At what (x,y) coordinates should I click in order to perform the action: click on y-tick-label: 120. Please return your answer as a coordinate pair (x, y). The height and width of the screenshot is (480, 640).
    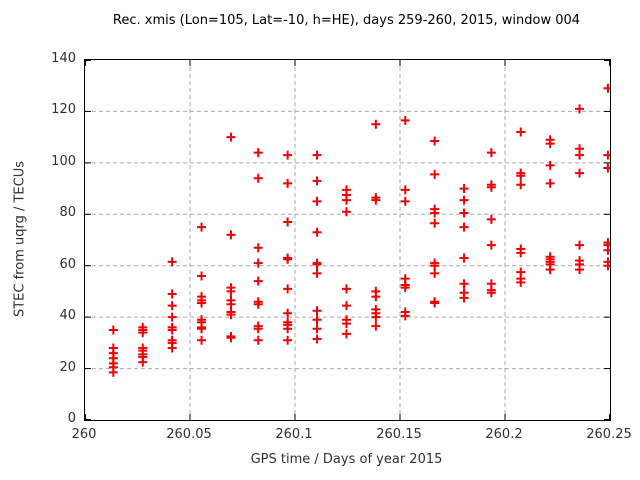
    Looking at the image, I should click on (63, 110).